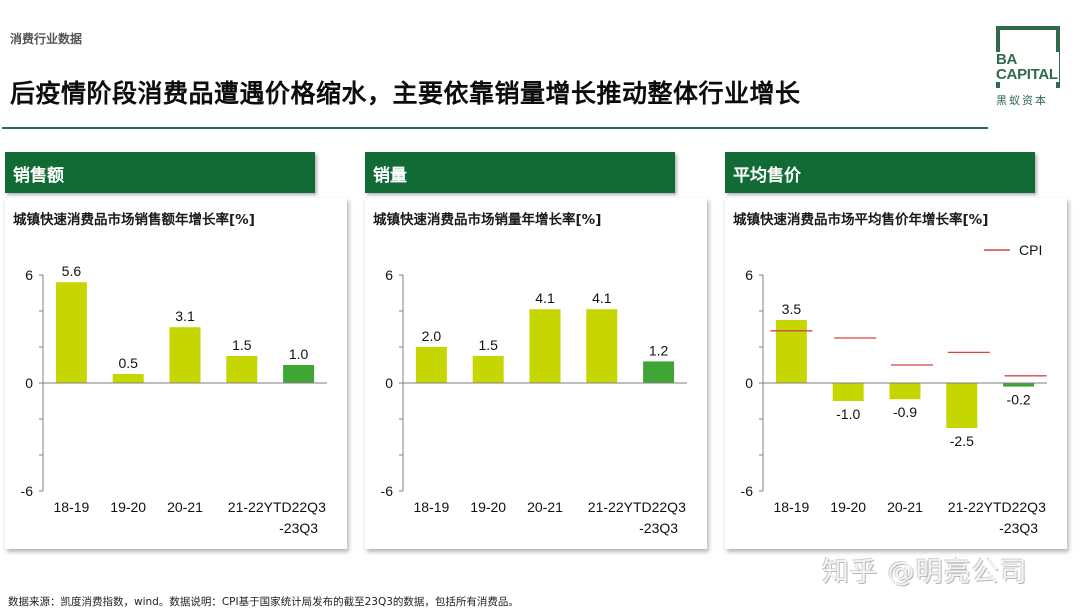 This screenshot has height=612, width=1080. Describe the element at coordinates (185, 316) in the screenshot. I see `data-label: 3.1` at that location.